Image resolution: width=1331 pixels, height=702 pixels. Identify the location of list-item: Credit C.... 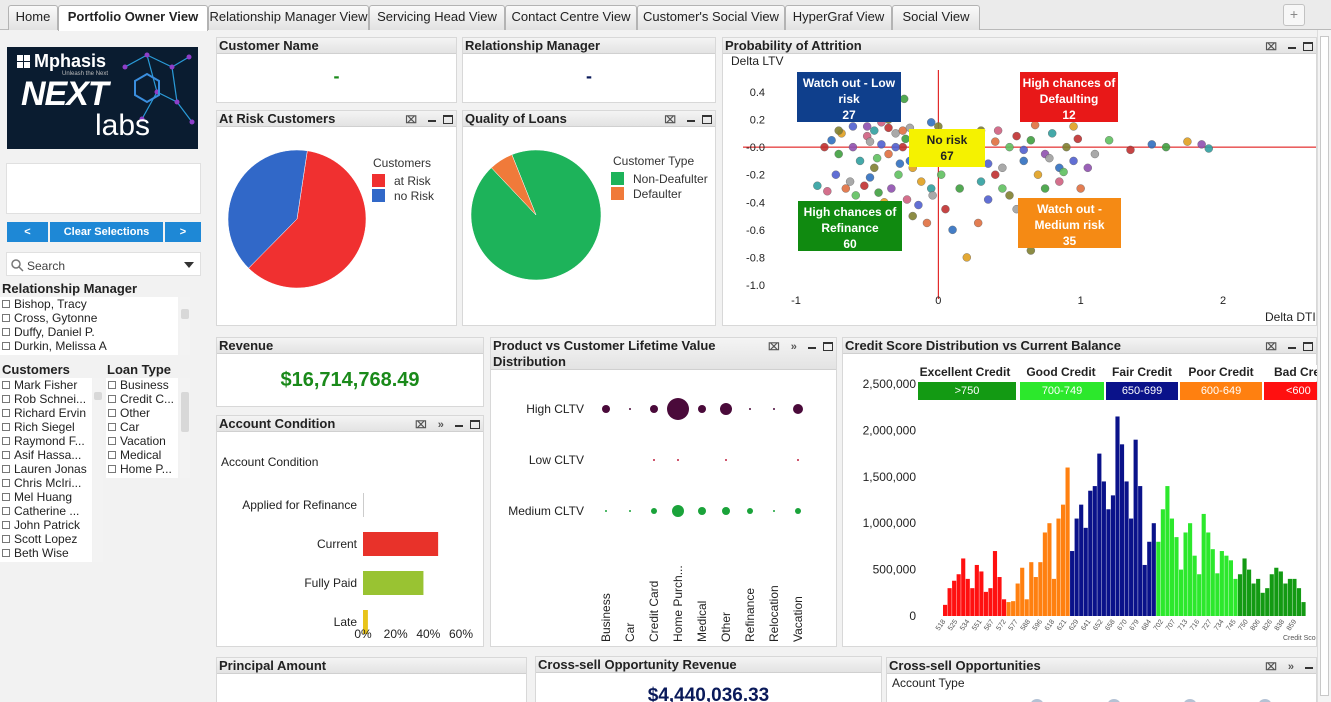
(142, 399).